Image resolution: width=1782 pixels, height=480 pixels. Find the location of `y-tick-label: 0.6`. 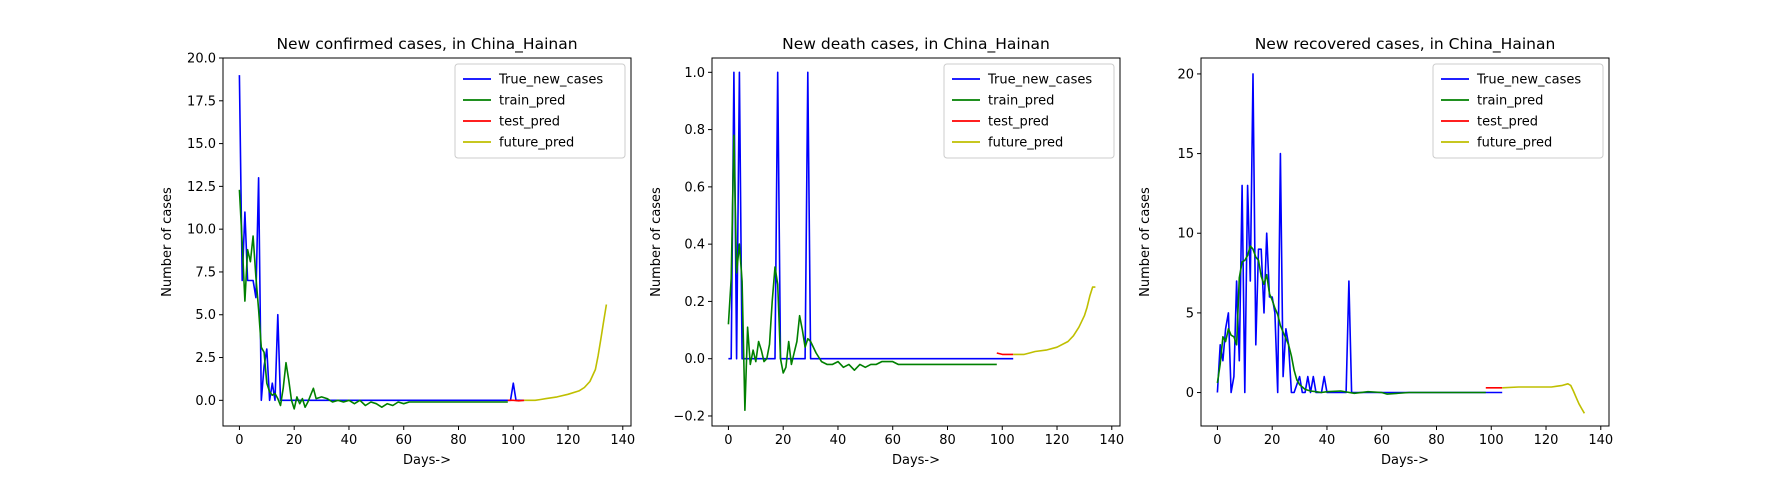

y-tick-label: 0.6 is located at coordinates (694, 187).